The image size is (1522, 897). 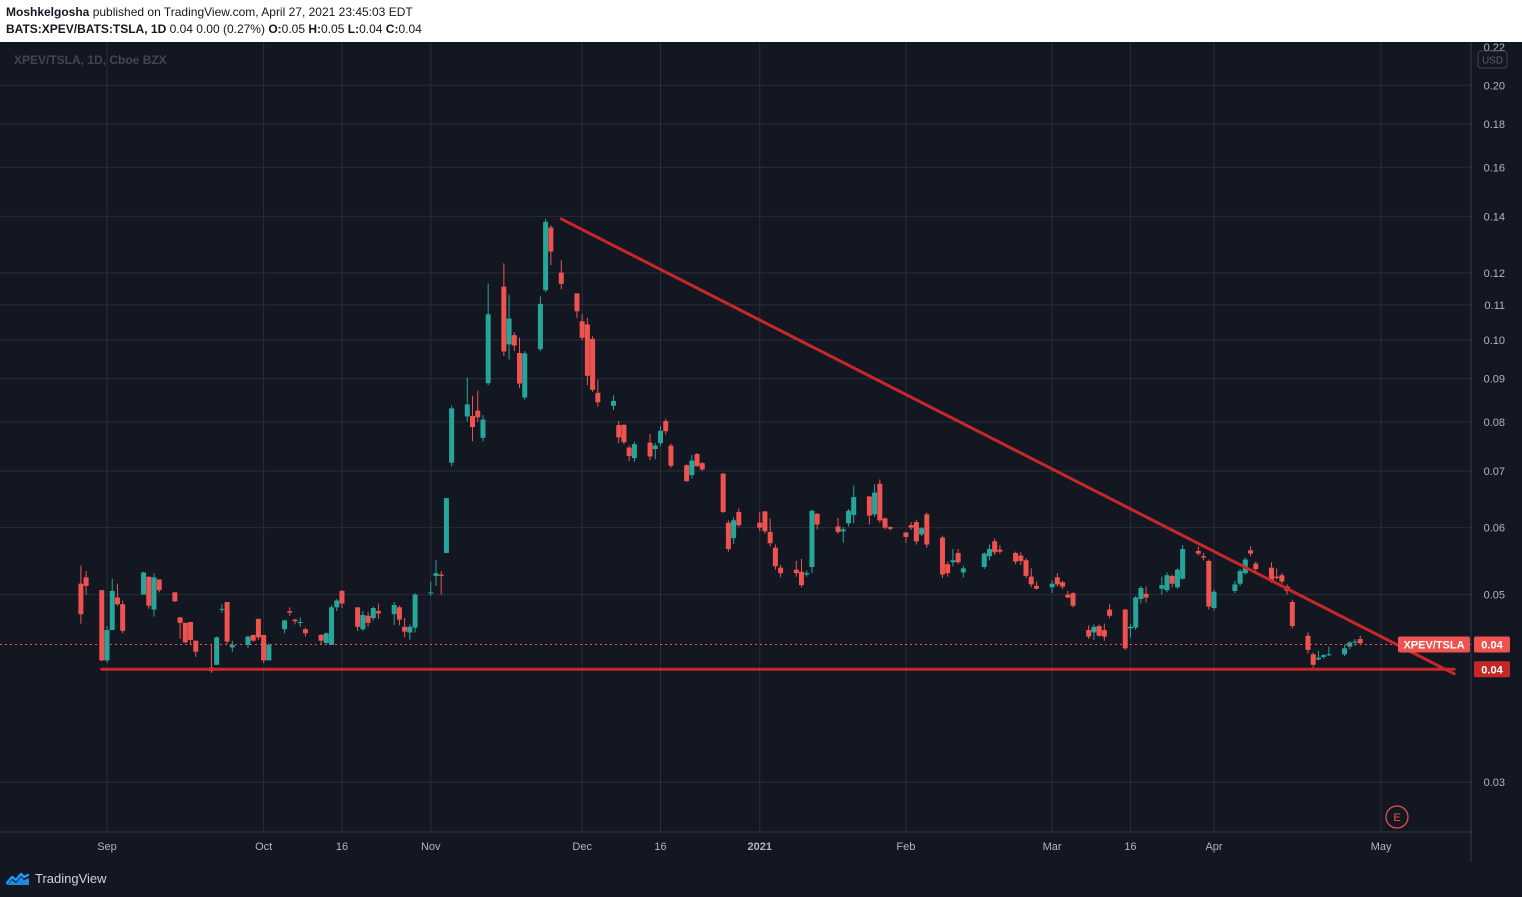 I want to click on x-tick-label: Sep, so click(x=107, y=847).